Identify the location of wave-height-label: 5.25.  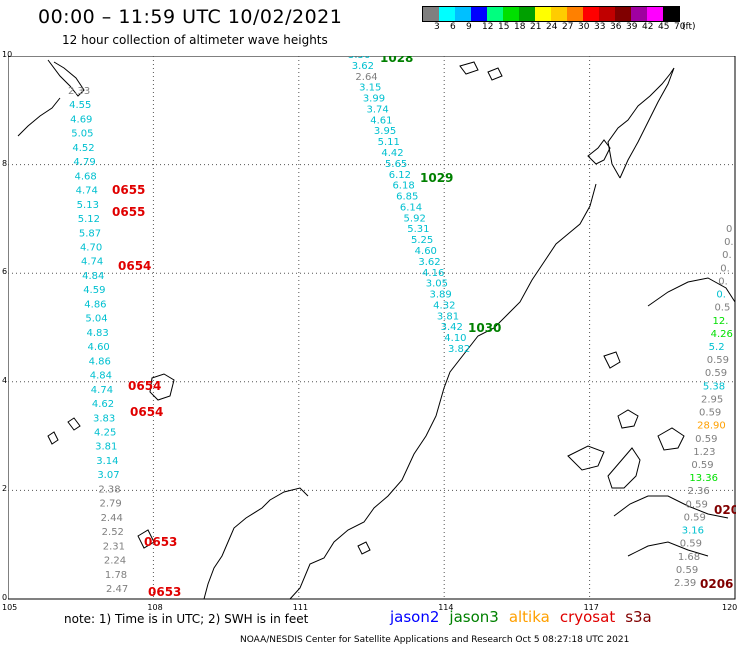
(422, 240).